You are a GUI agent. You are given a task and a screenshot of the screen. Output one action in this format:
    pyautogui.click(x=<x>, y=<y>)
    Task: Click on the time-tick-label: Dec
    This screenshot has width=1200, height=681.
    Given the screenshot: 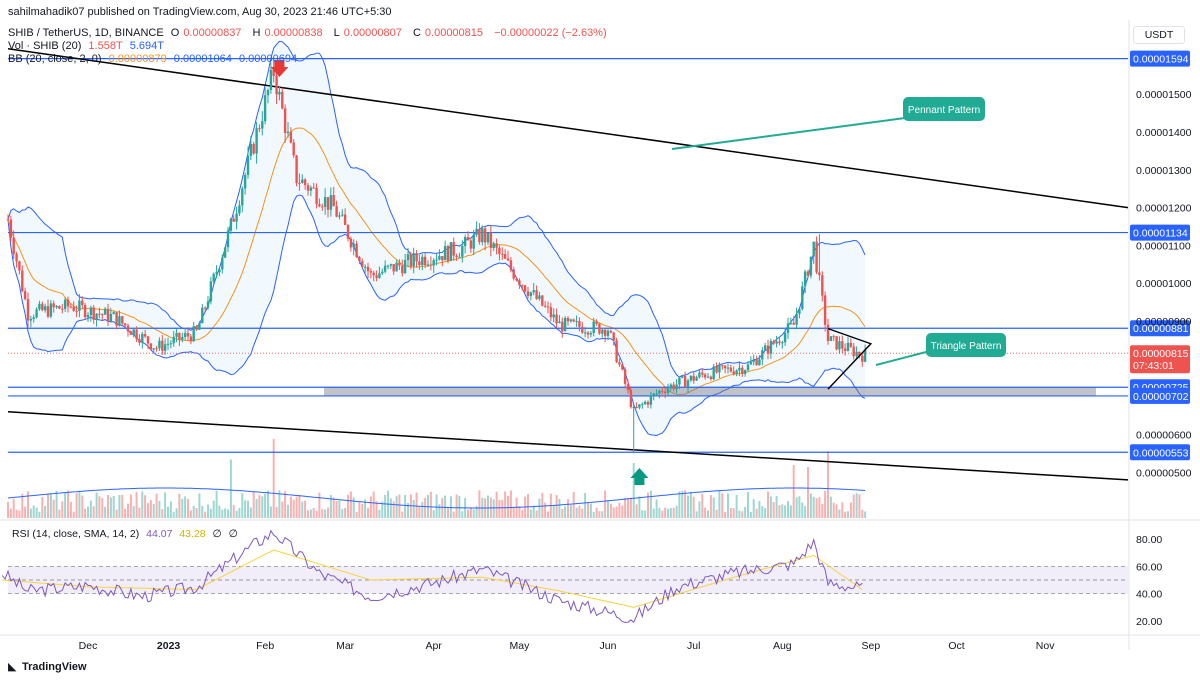 What is the action you would take?
    pyautogui.click(x=88, y=646)
    